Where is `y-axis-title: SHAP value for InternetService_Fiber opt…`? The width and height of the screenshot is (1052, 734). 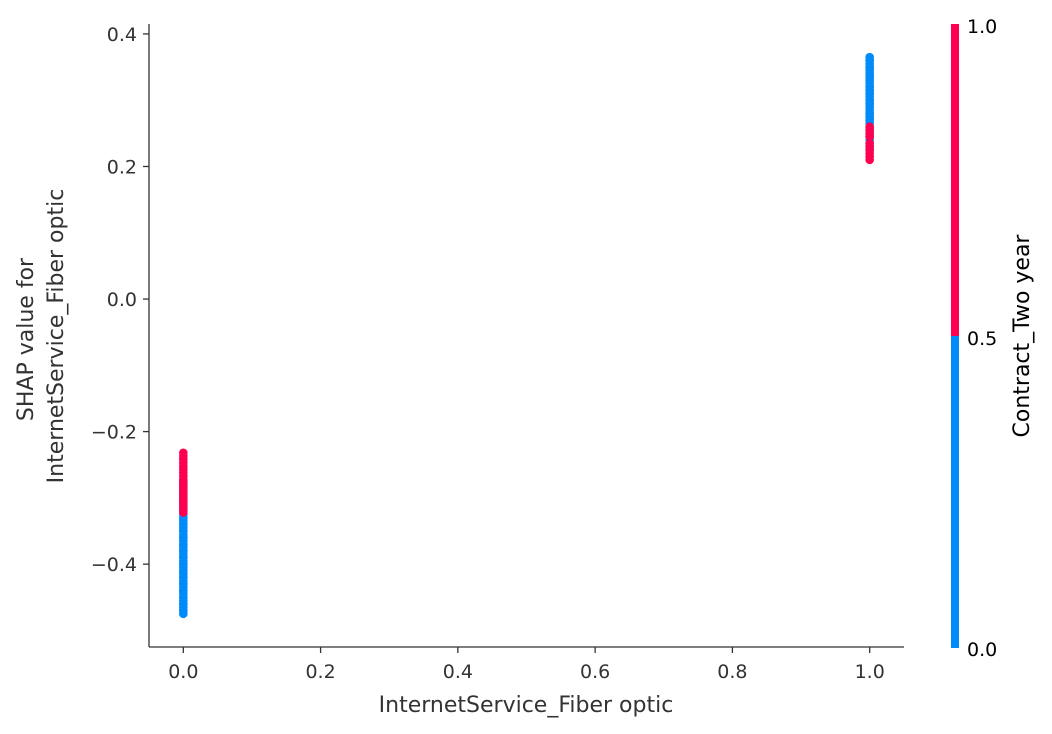 y-axis-title: SHAP value for InternetService_Fiber opt… is located at coordinates (41, 336).